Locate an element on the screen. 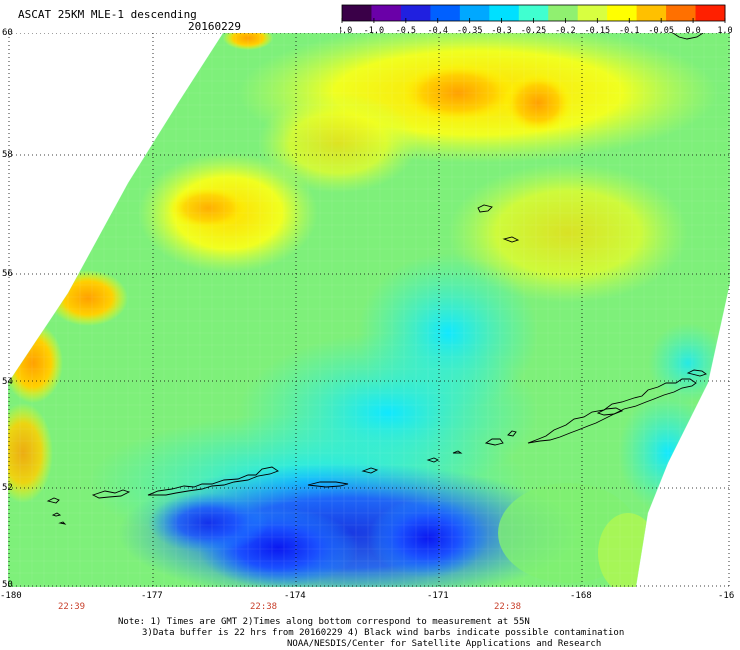  product-date: 20160229 is located at coordinates (214, 26).